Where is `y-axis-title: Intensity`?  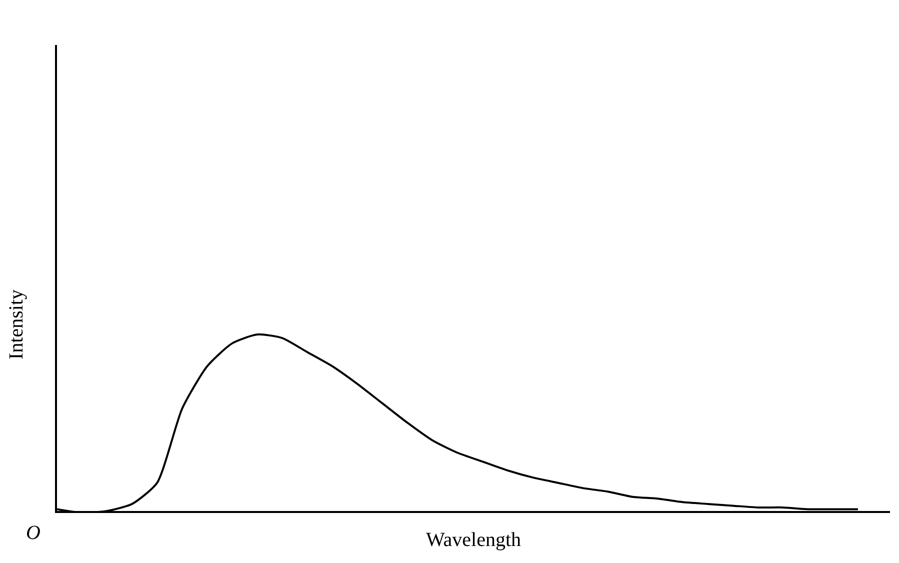
y-axis-title: Intensity is located at coordinates (16, 324).